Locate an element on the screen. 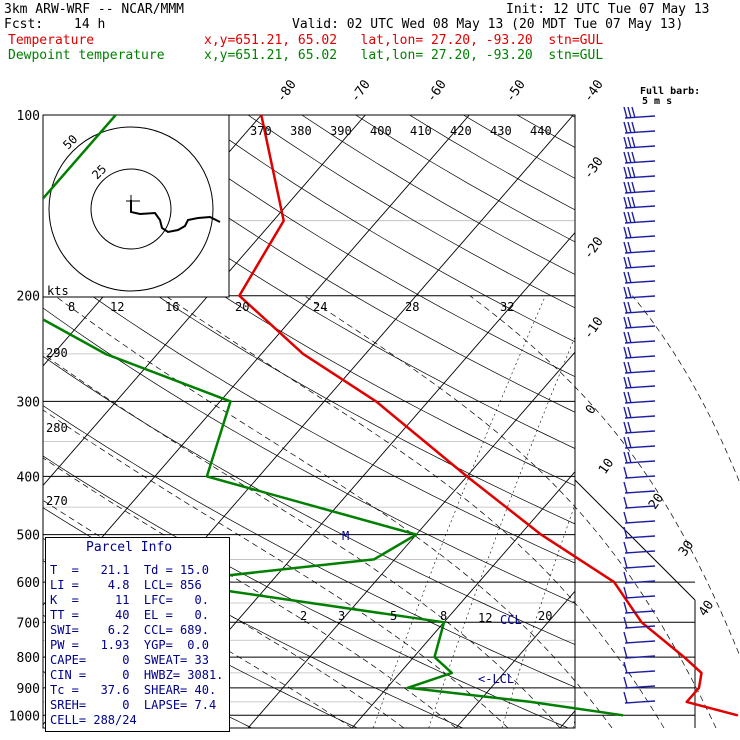  theta-label: 440 is located at coordinates (541, 131).